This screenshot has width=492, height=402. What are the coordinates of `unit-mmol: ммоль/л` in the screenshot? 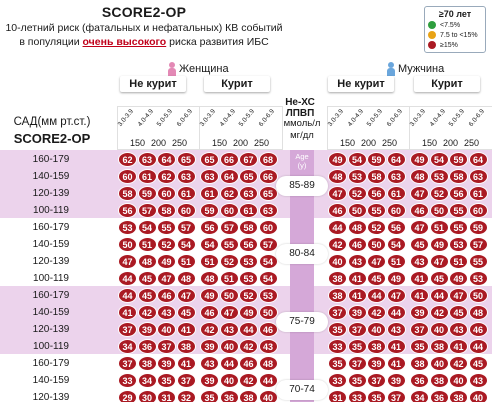 It's located at (302, 123).